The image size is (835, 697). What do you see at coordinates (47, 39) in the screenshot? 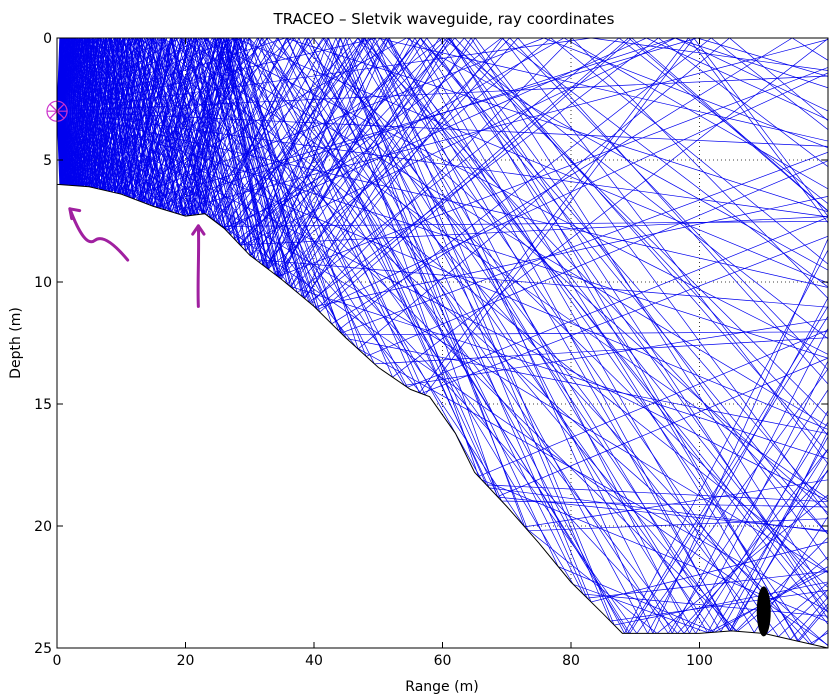
I see `y-tick-label: 0` at bounding box center [47, 39].